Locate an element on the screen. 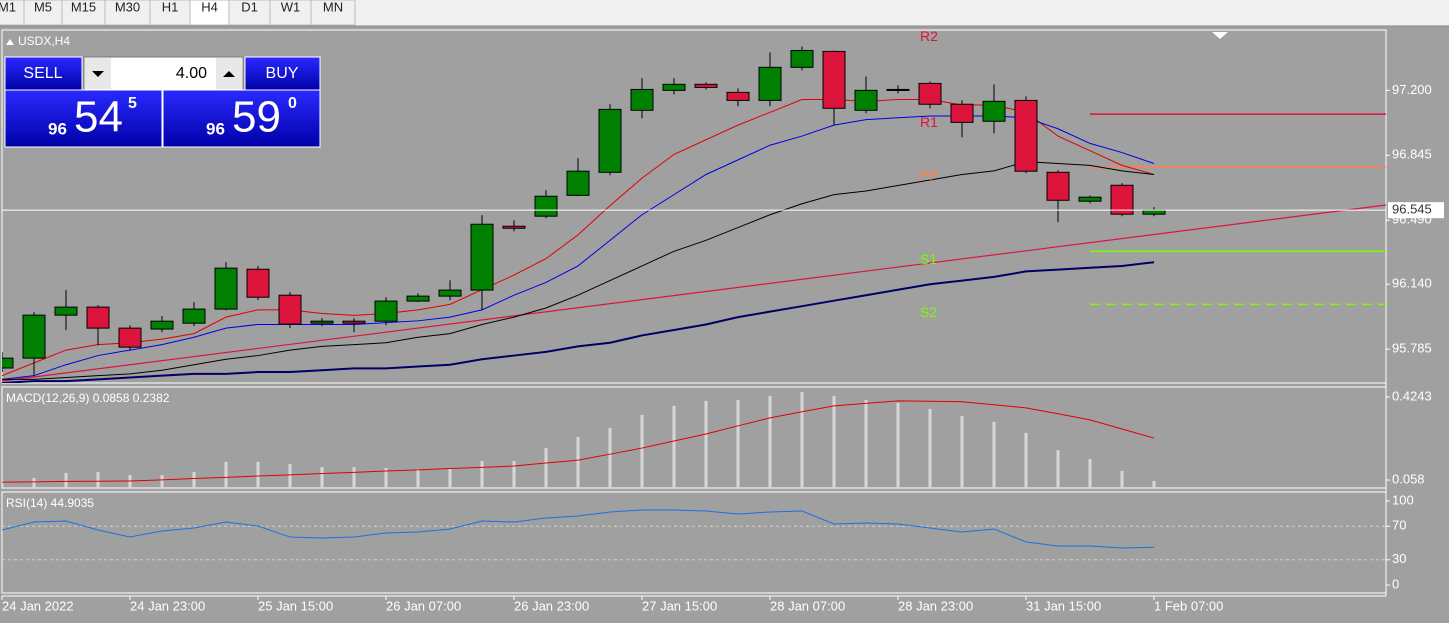 The width and height of the screenshot is (1449, 623). sell-label: SELL is located at coordinates (42, 73).